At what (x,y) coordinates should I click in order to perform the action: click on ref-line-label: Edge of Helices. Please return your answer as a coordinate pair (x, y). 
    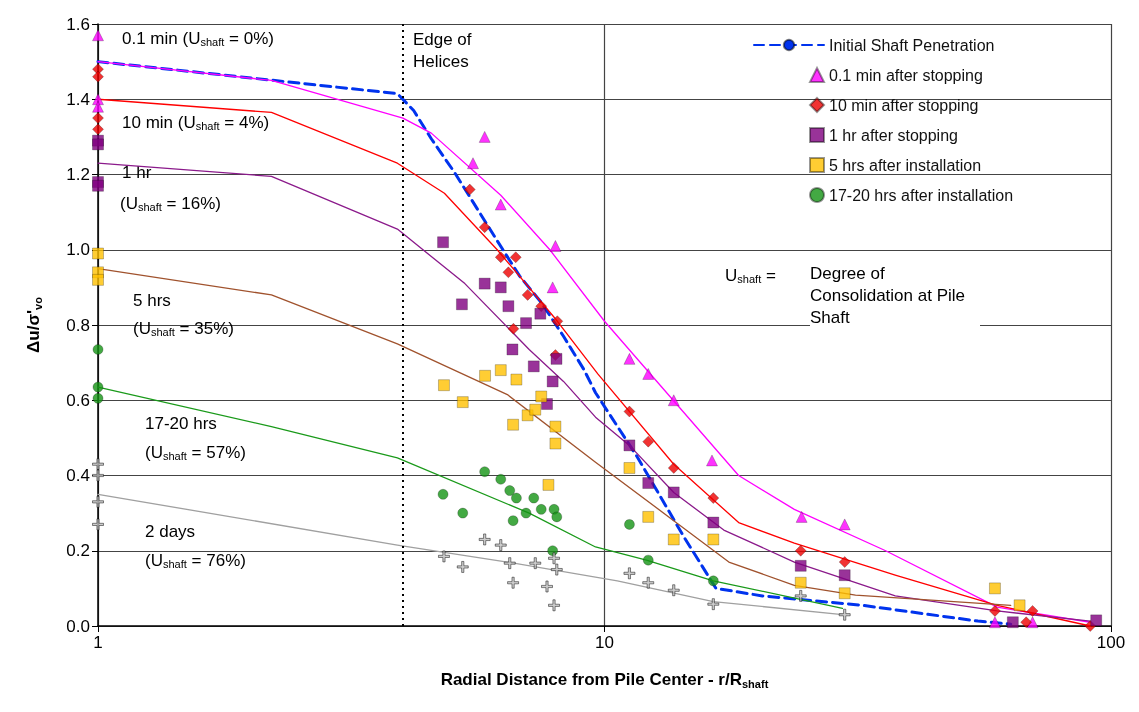
    Looking at the image, I should click on (444, 50).